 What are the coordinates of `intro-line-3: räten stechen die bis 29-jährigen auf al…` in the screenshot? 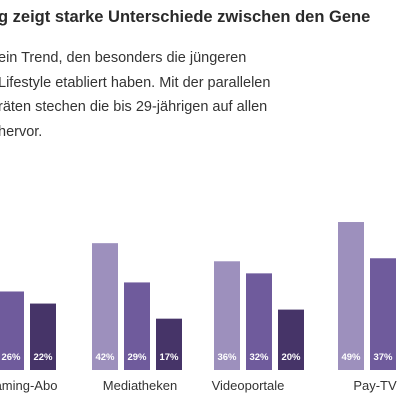 It's located at (134, 107).